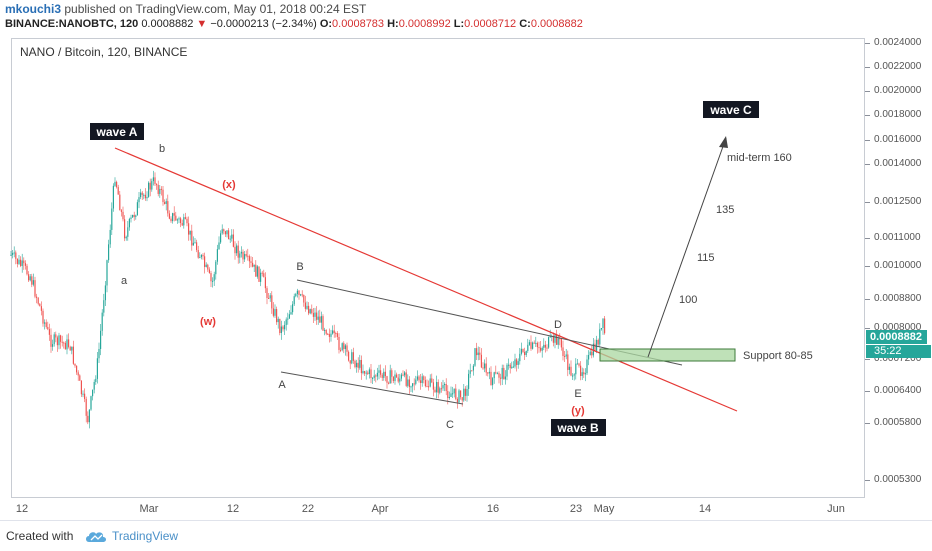  I want to click on price-tick-label: 0.0020000, so click(898, 90).